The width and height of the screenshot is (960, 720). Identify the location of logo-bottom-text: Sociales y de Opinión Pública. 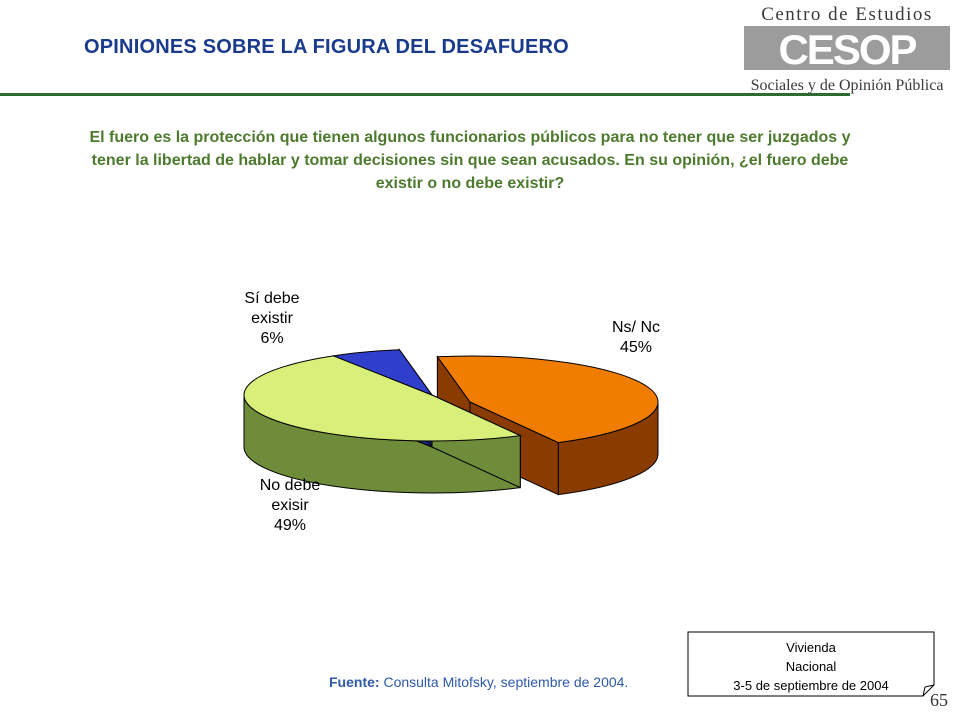
(847, 85).